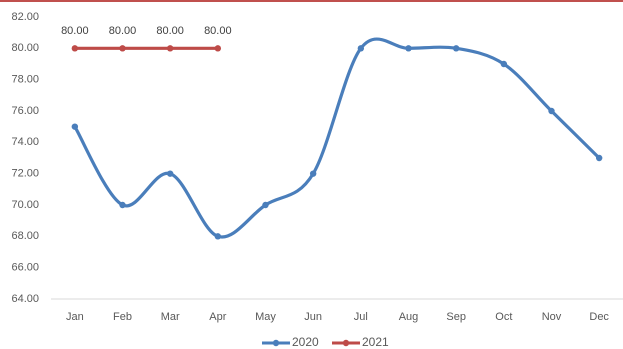 This screenshot has width=623, height=349. What do you see at coordinates (305, 342) in the screenshot?
I see `legend-label: 2020` at bounding box center [305, 342].